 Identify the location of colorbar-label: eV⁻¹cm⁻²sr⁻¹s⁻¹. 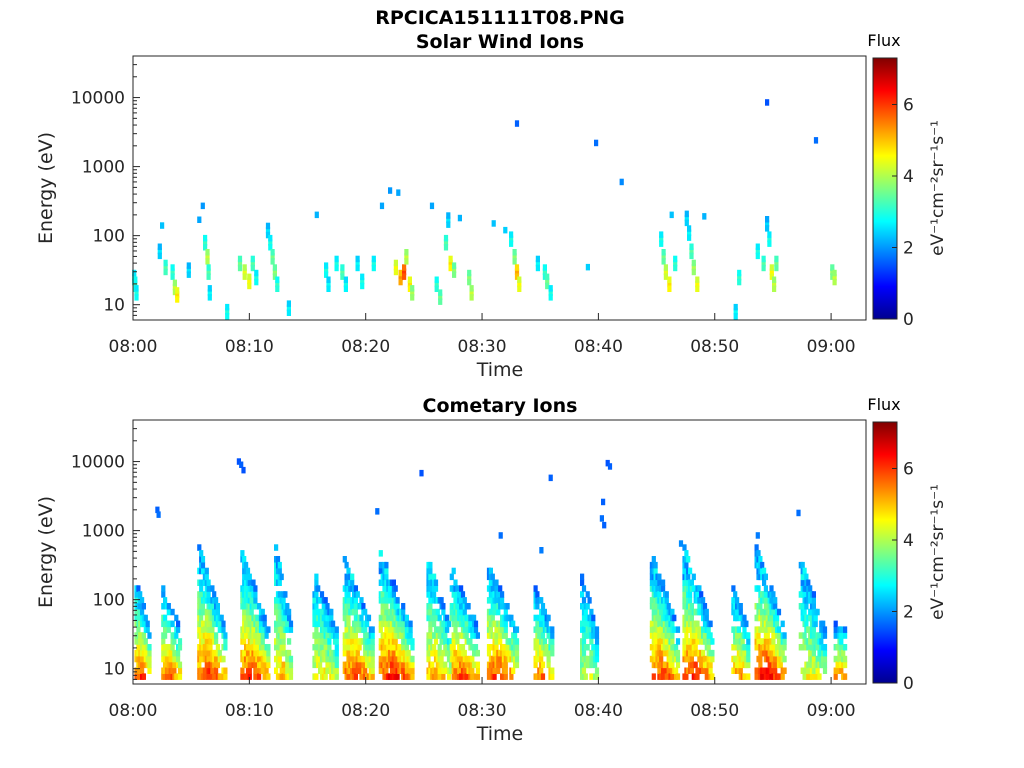
(938, 188).